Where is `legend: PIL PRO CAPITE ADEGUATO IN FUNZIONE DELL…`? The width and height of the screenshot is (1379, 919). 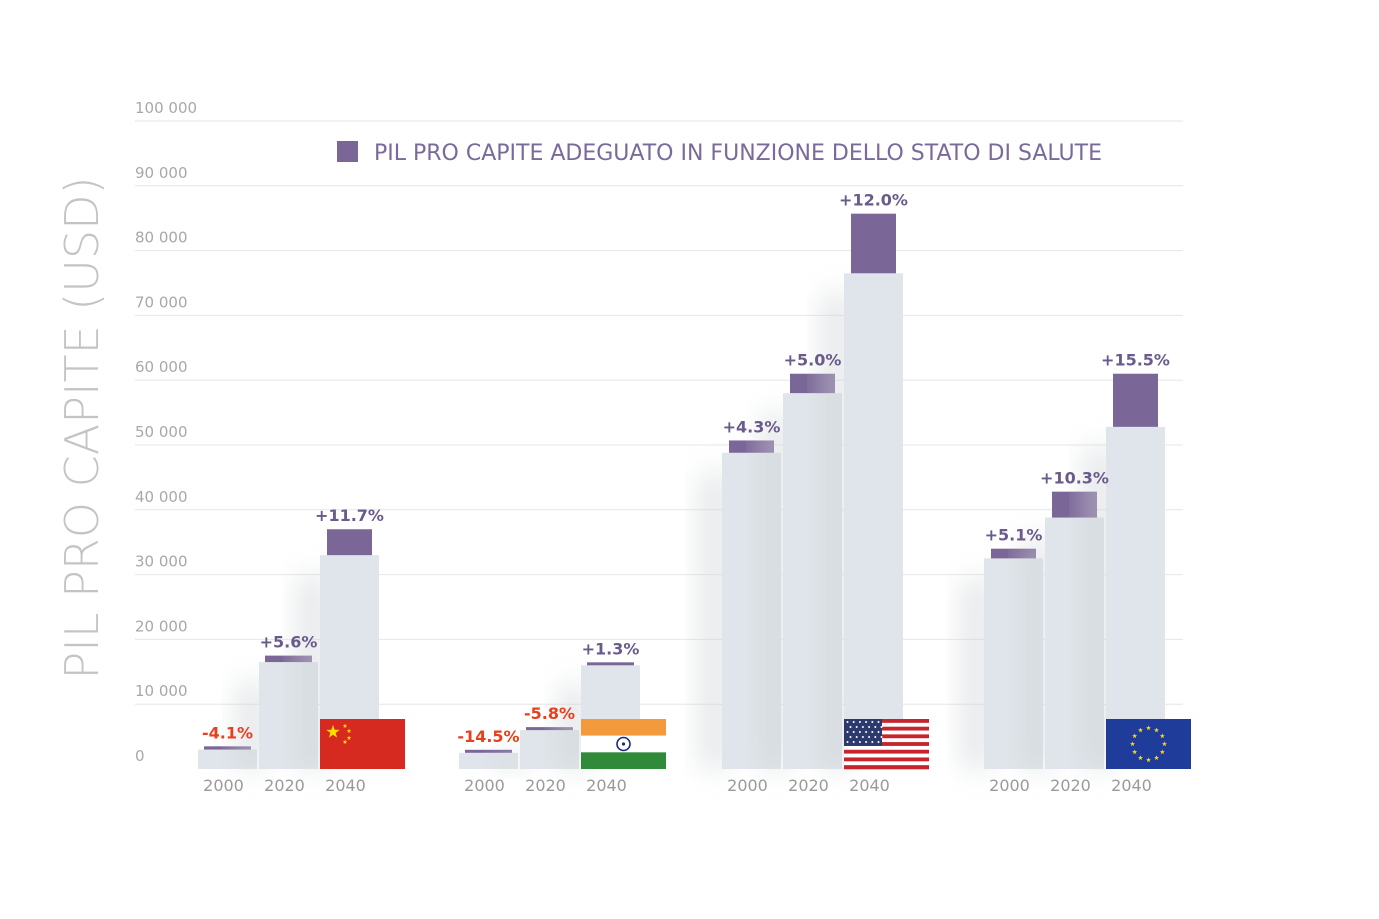 legend: PIL PRO CAPITE ADEGUATO IN FUNZIONE DELL… is located at coordinates (719, 153).